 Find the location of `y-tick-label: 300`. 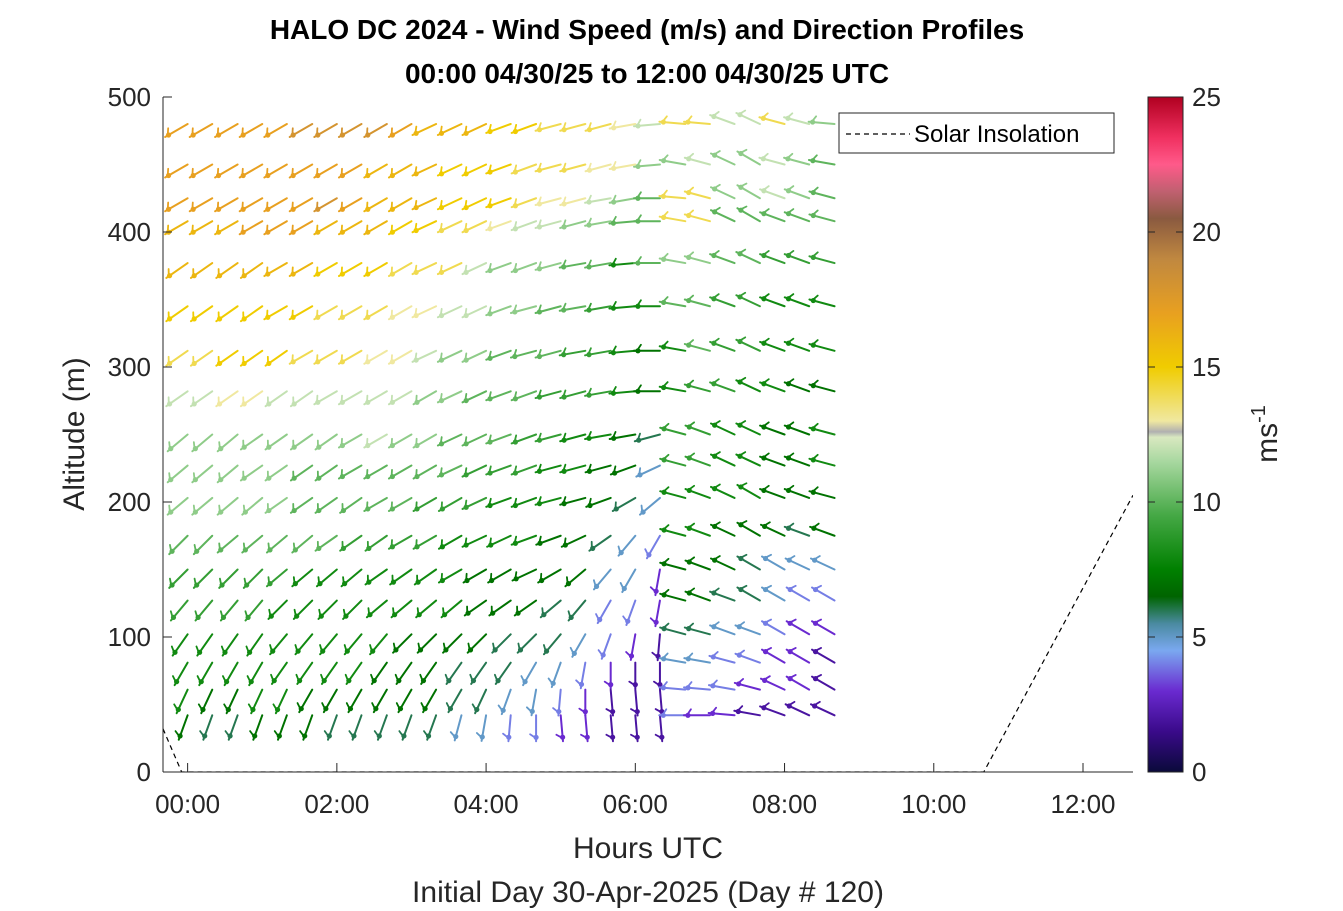

y-tick-label: 300 is located at coordinates (129, 367).